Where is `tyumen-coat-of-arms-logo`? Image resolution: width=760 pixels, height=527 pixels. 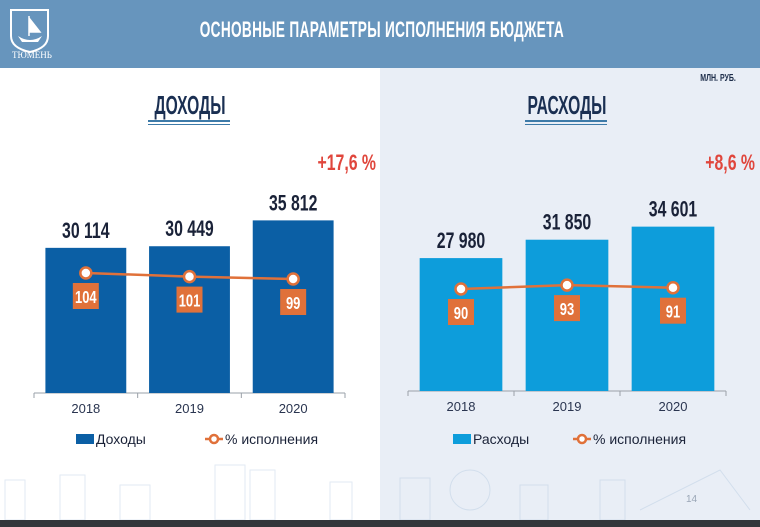 tyumen-coat-of-arms-logo is located at coordinates (29, 31).